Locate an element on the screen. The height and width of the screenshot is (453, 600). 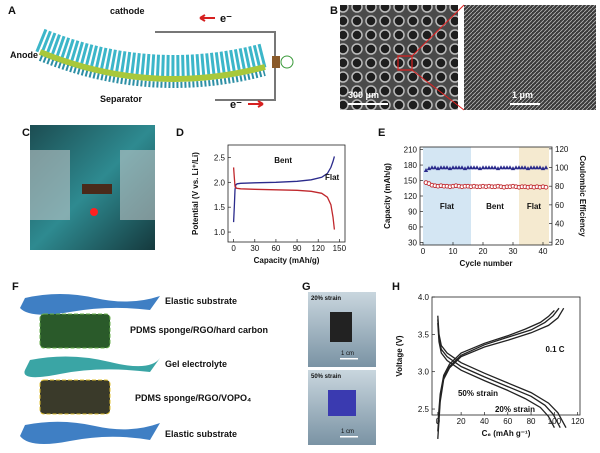
y-tick-label: 1.0 is located at coordinates (220, 232).